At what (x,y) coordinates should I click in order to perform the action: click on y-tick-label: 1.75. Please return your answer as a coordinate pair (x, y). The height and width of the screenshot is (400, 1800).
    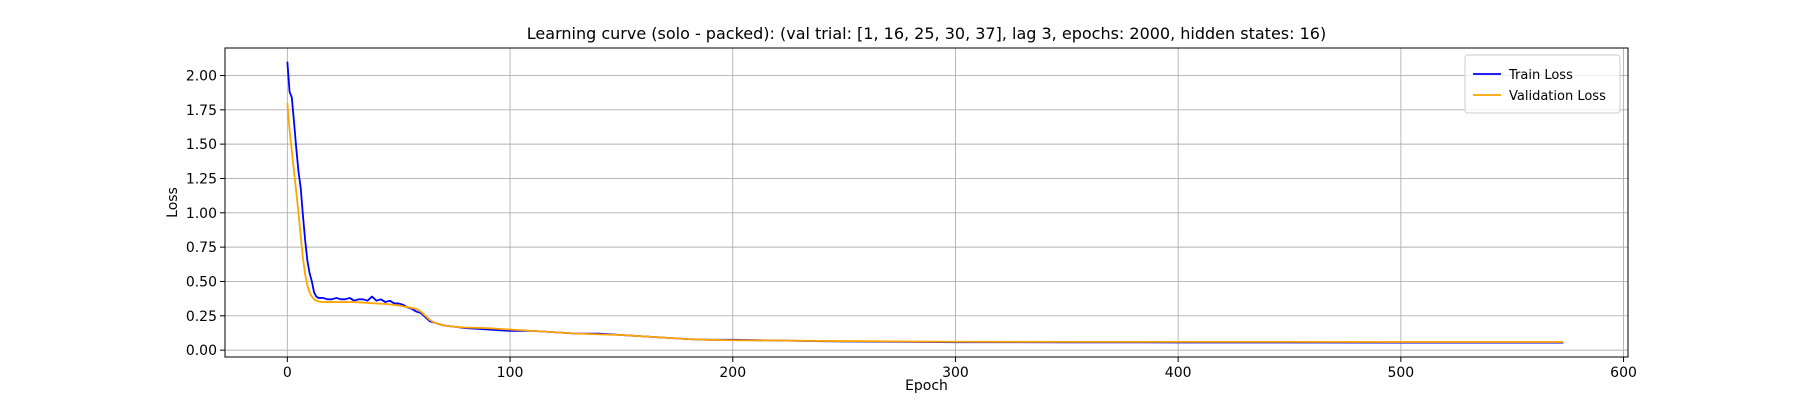
    Looking at the image, I should click on (201, 111).